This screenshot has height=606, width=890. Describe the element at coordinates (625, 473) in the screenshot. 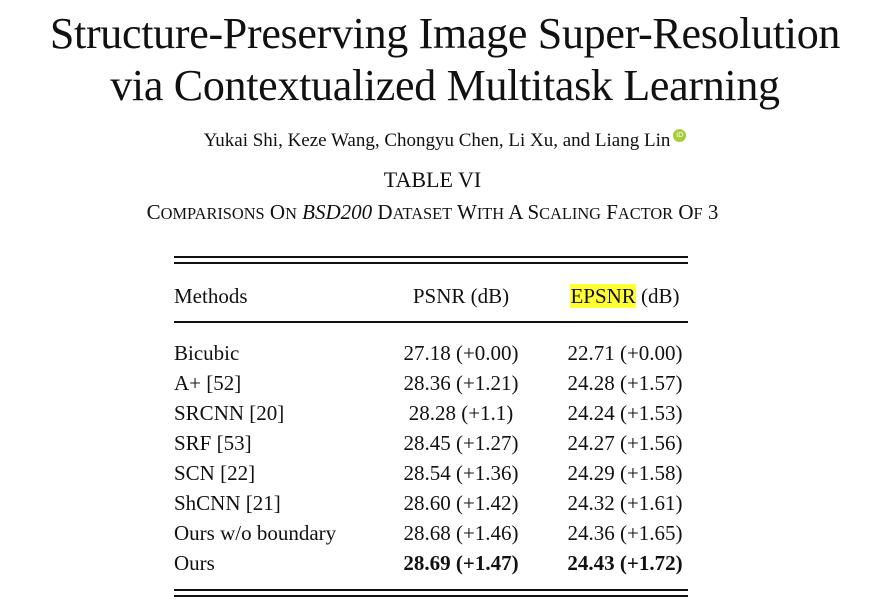

I see `cell-epsnr: 24.29 (+1.58)` at that location.